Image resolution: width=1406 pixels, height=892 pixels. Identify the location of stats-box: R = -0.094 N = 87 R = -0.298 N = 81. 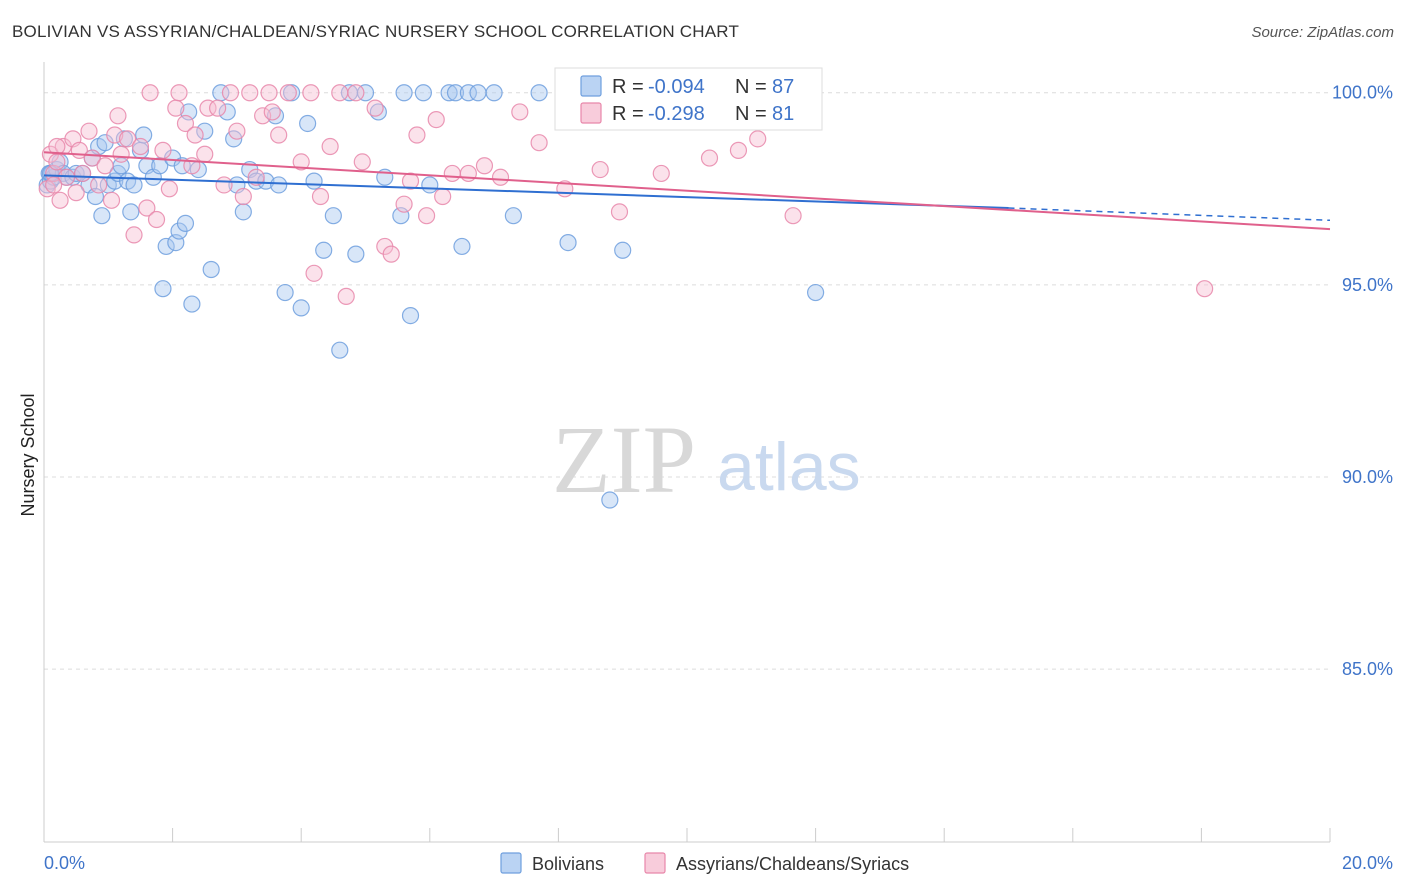
(688, 99).